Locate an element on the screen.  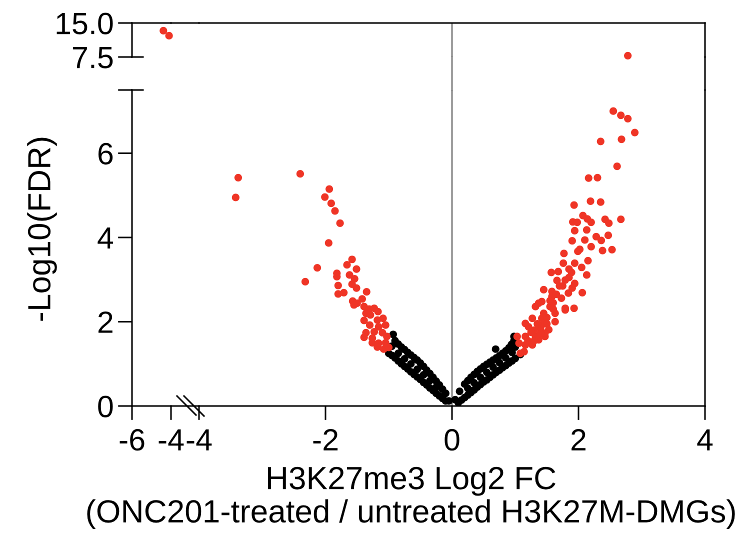
y-tick-label: 4 is located at coordinates (106, 238).